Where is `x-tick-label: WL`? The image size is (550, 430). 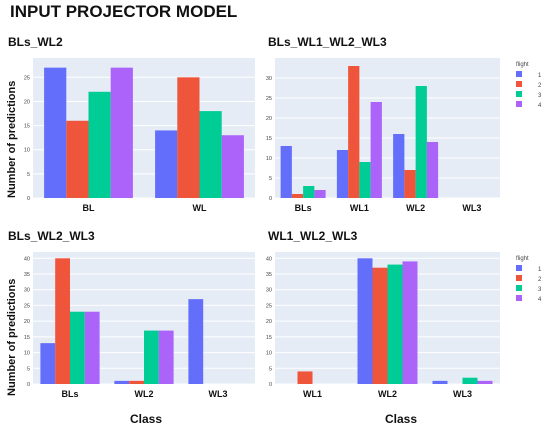 x-tick-label: WL is located at coordinates (200, 208).